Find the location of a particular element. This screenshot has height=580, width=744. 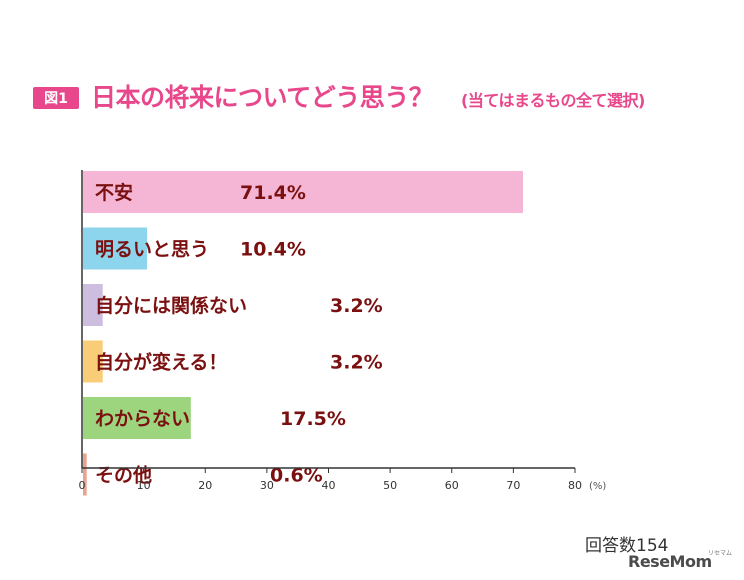

x-tick-label-7: 70 is located at coordinates (513, 485).